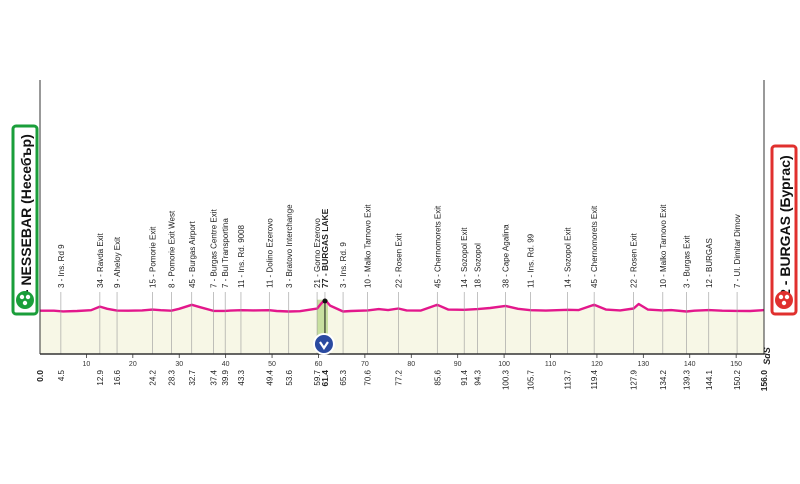  I want to click on km-label: 127.9, so click(634, 379).